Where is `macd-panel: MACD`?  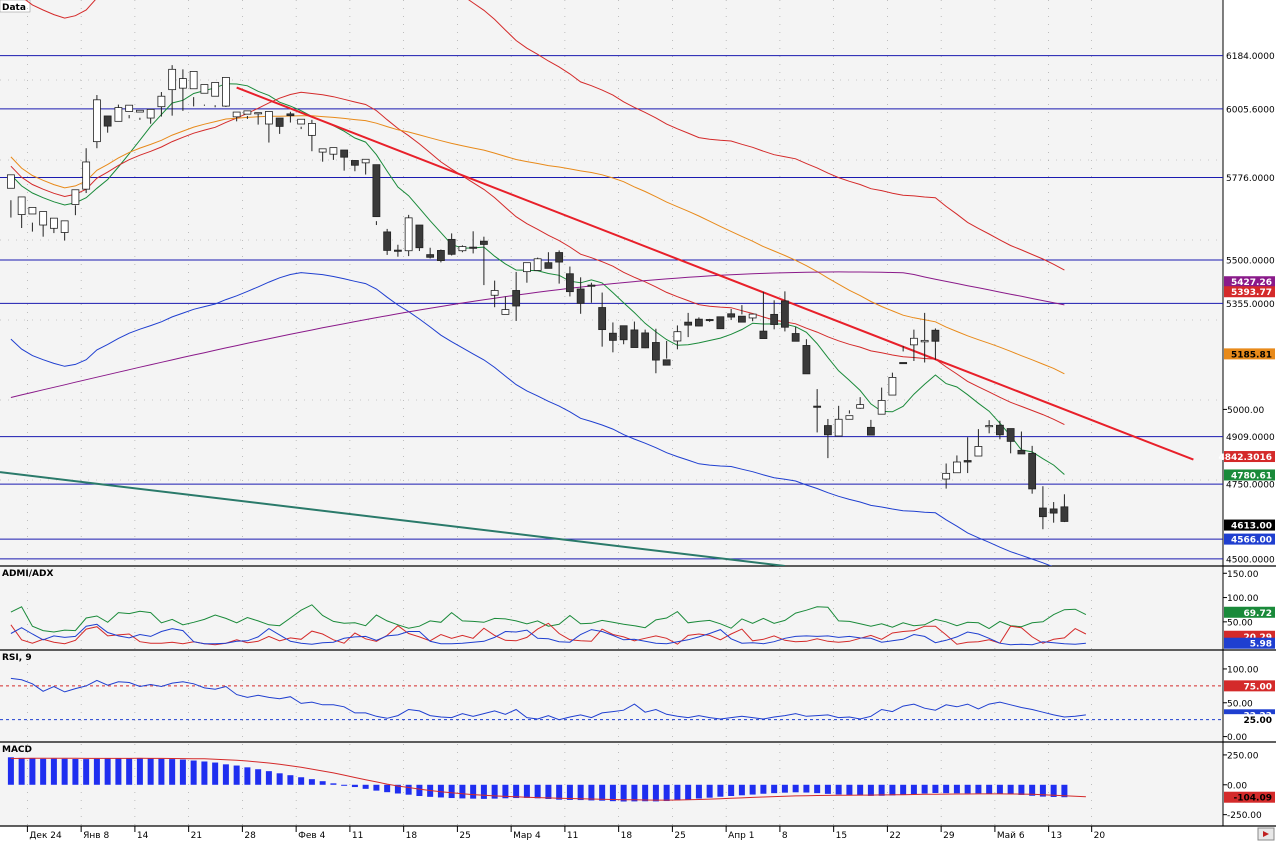 macd-panel: MACD is located at coordinates (544, 773).